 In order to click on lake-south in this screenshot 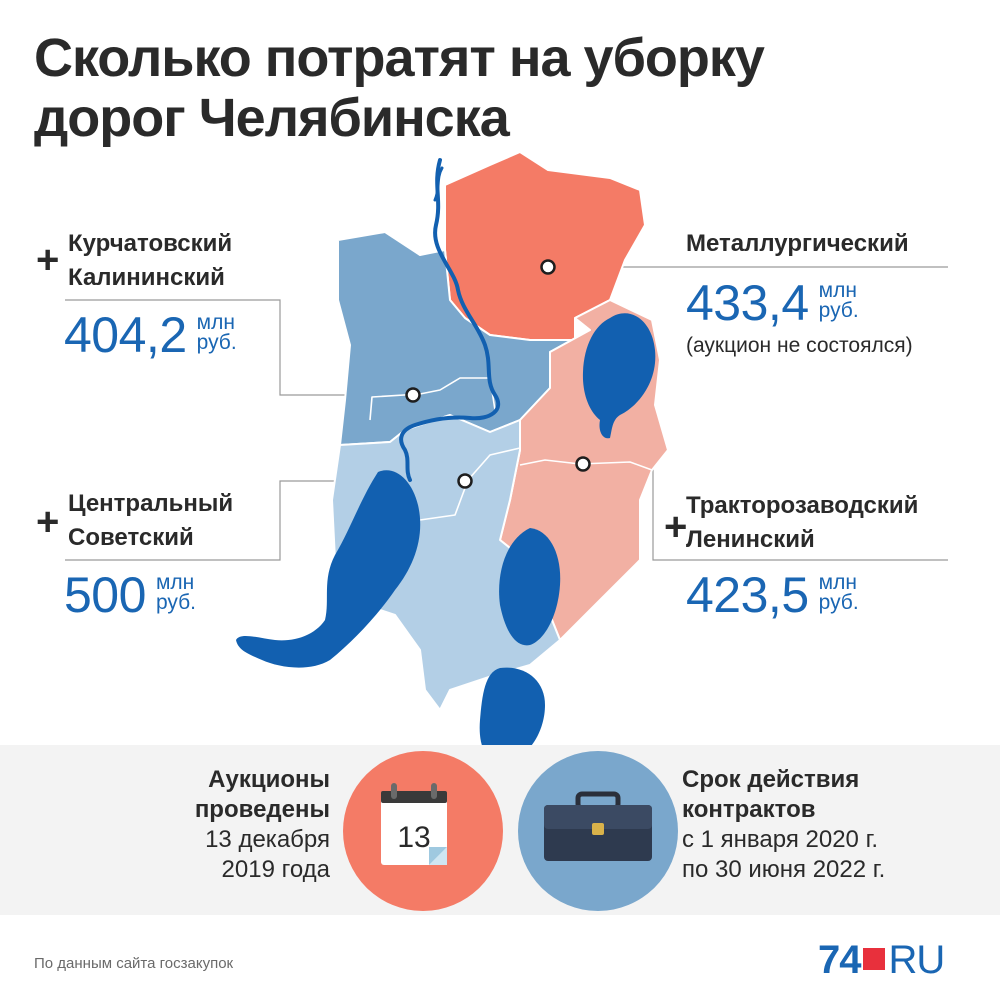, I will do `click(512, 715)`.